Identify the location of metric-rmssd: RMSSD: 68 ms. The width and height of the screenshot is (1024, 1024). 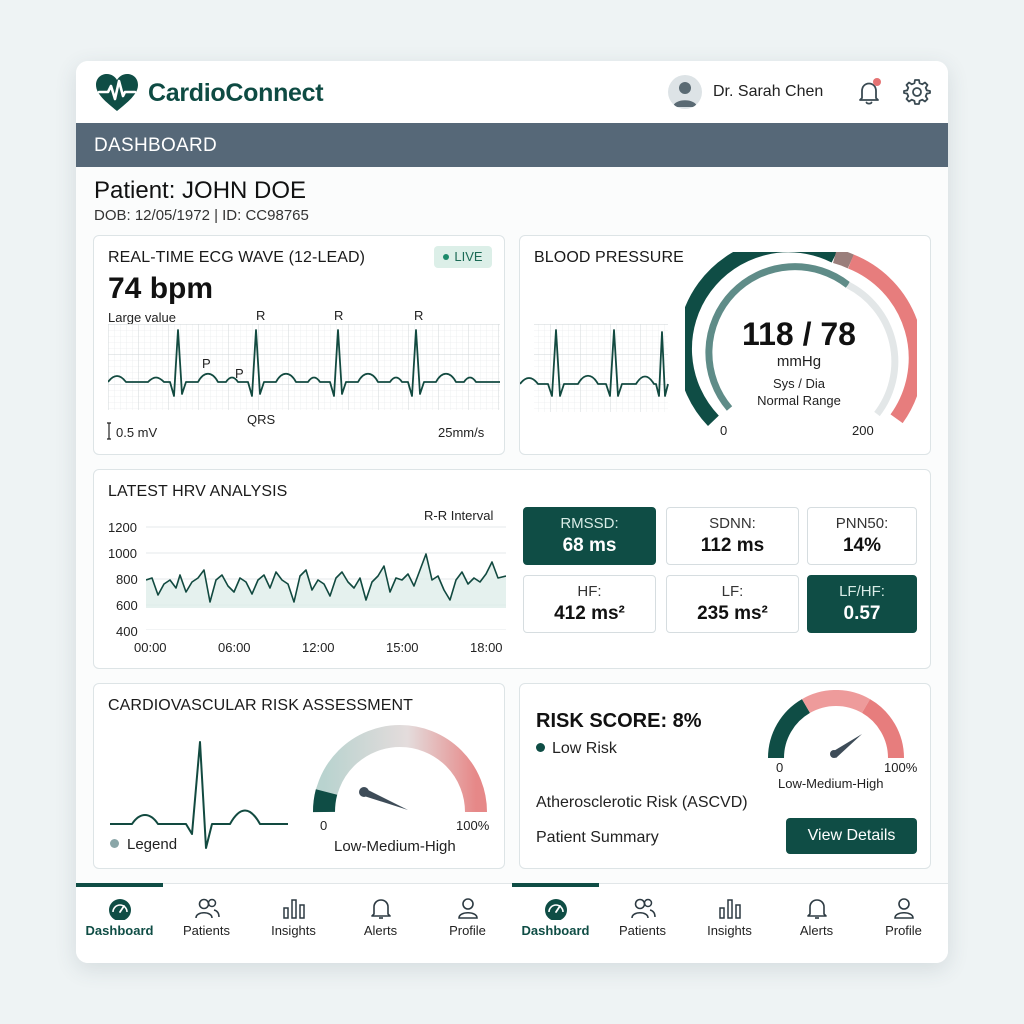
(589, 536).